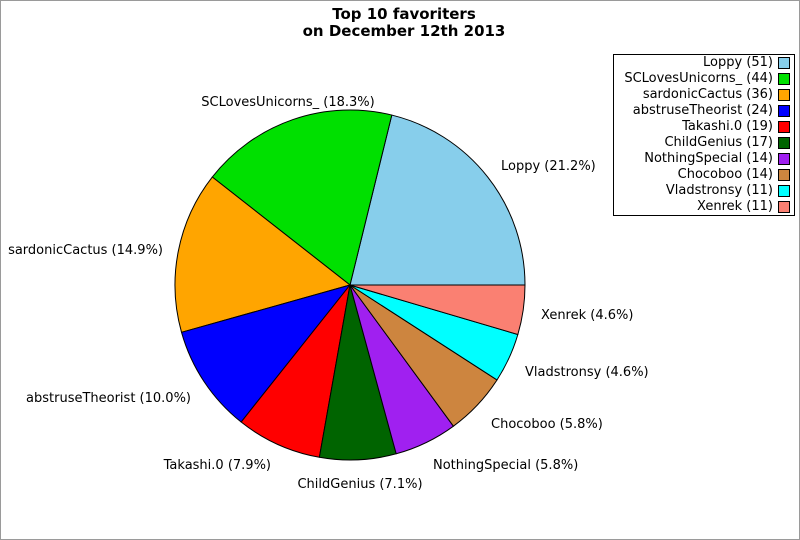 The image size is (800, 540). I want to click on slice-label-vladstronsy: Vladstronsy (4.6%), so click(587, 372).